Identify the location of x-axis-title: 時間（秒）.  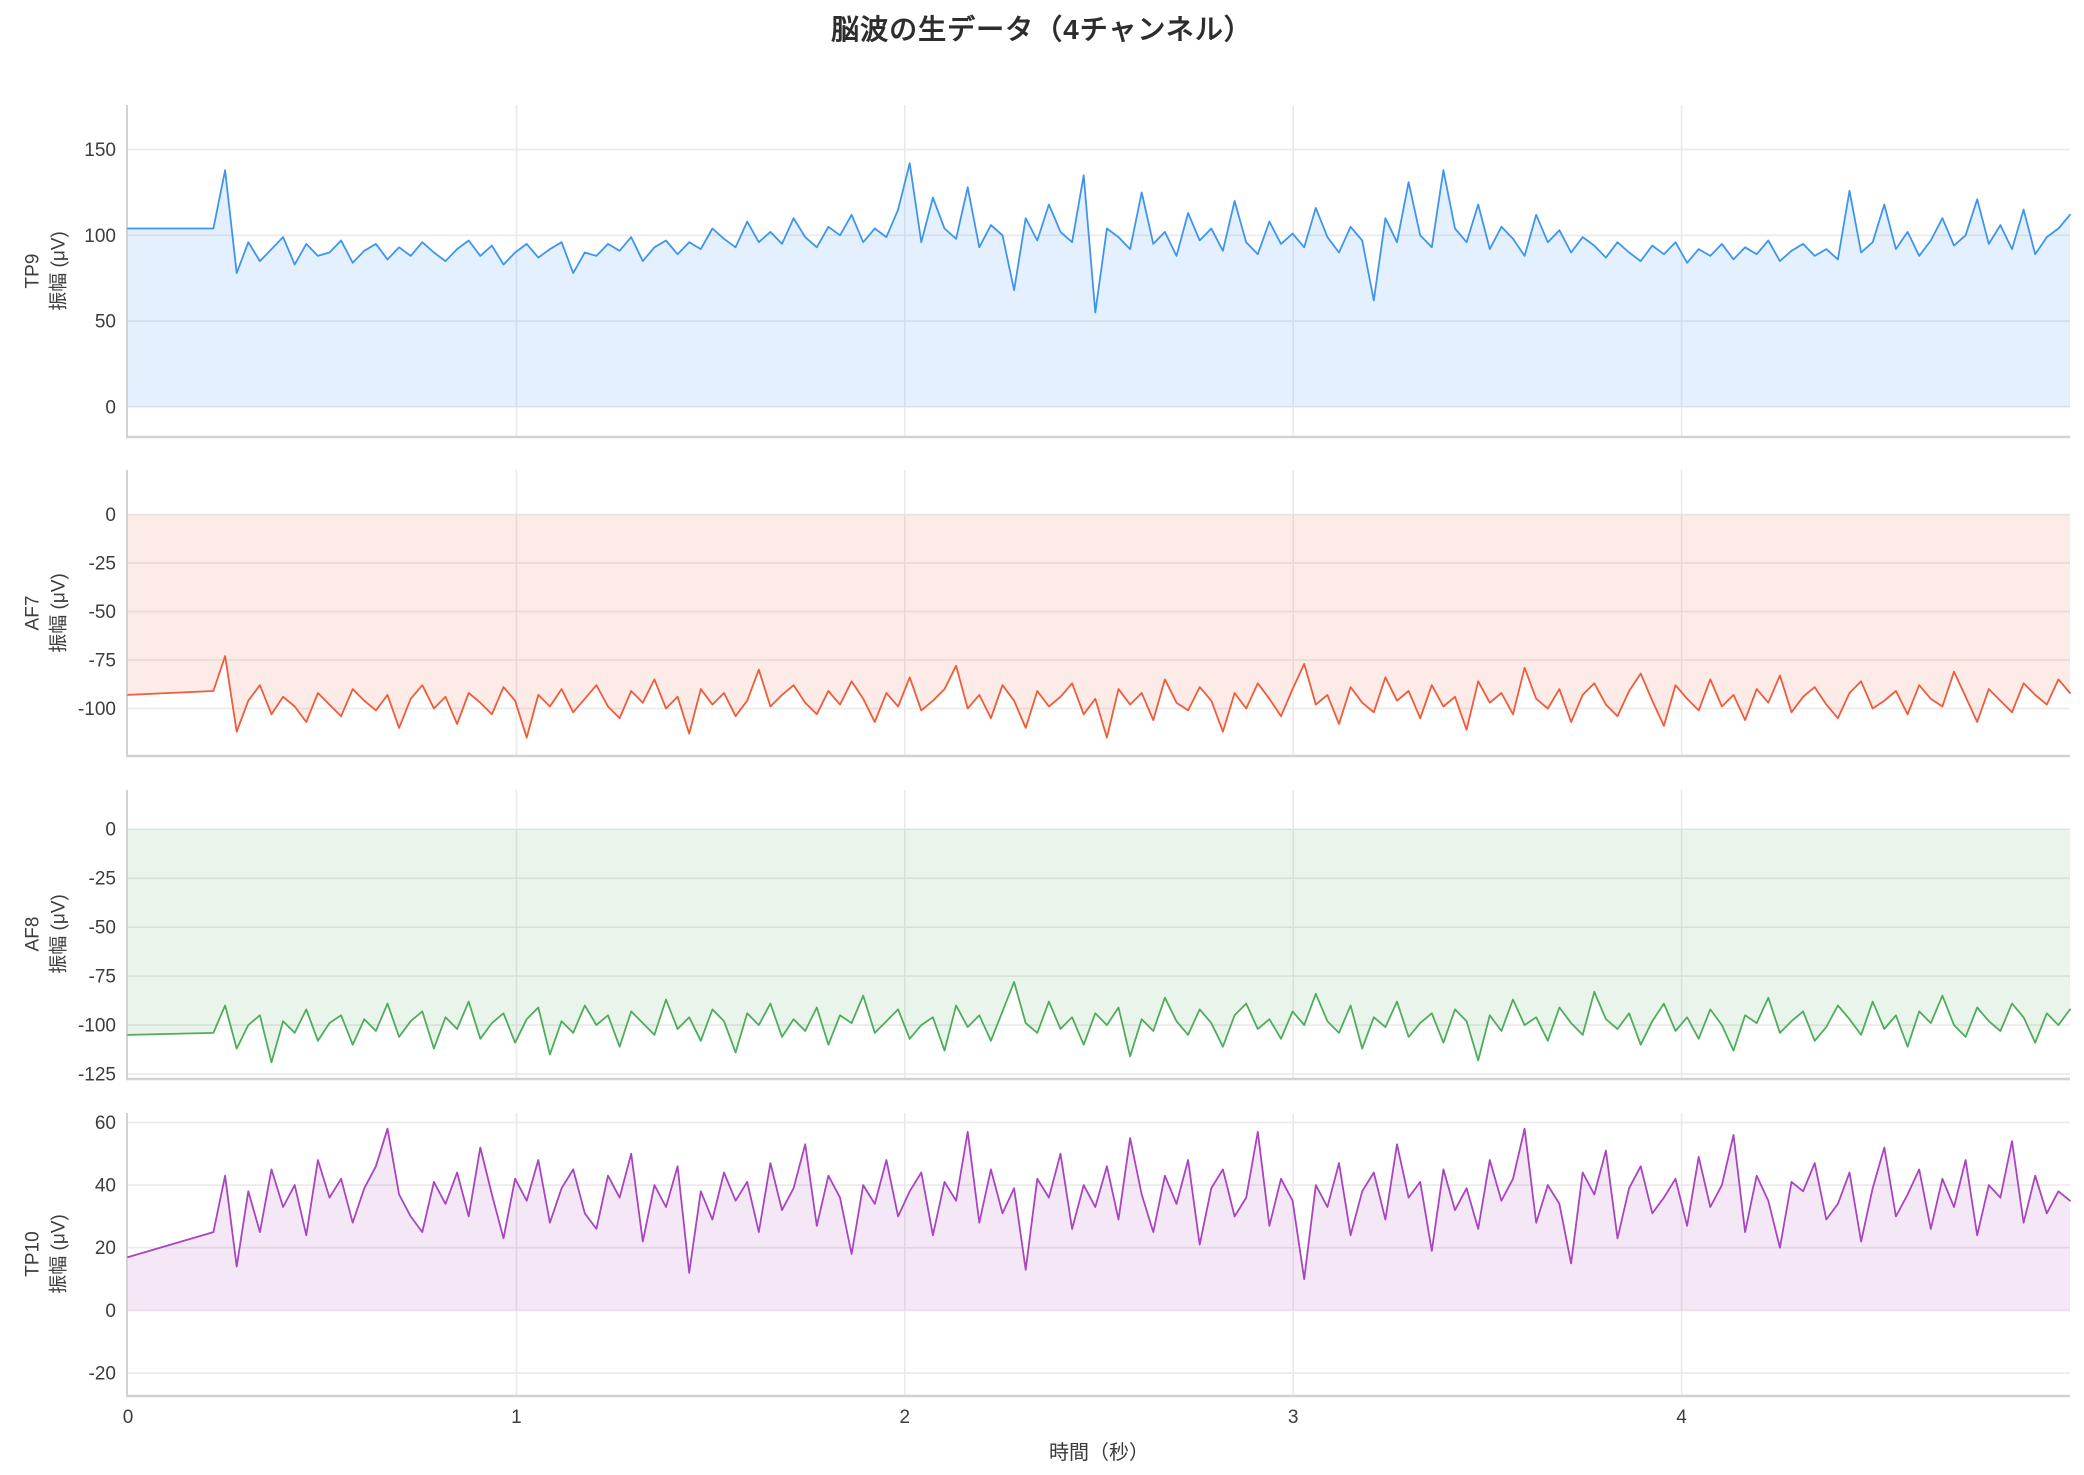
(1099, 1453).